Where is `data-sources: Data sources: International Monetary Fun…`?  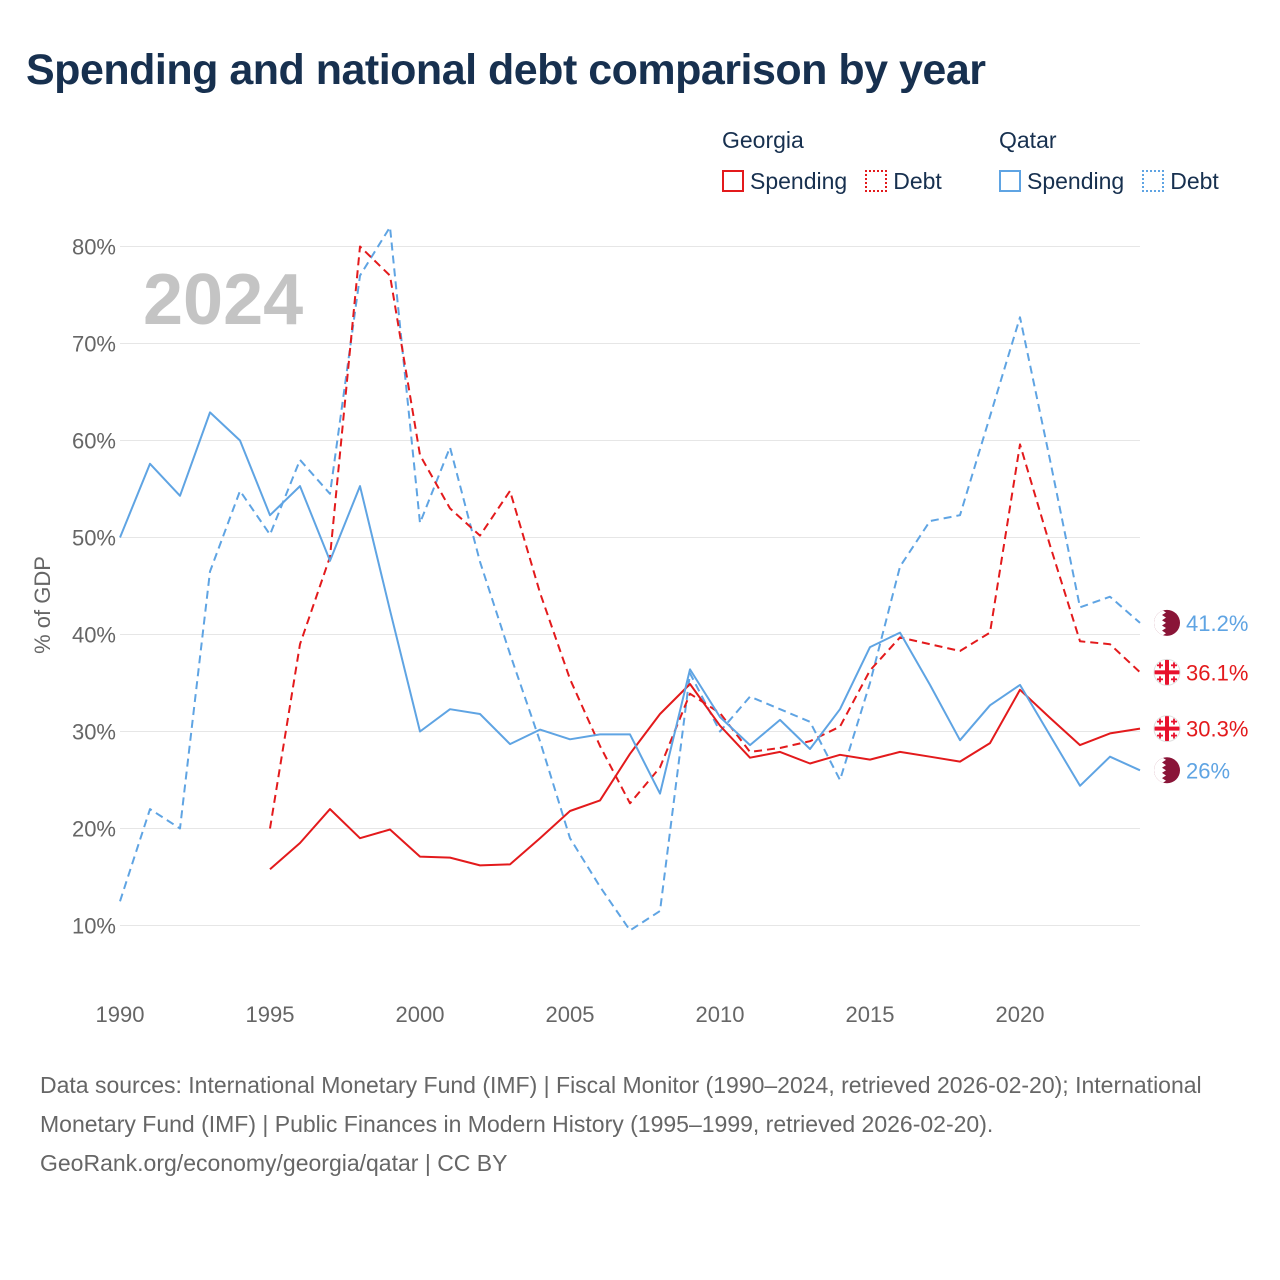
data-sources: Data sources: International Monetary Fun… is located at coordinates (621, 1104).